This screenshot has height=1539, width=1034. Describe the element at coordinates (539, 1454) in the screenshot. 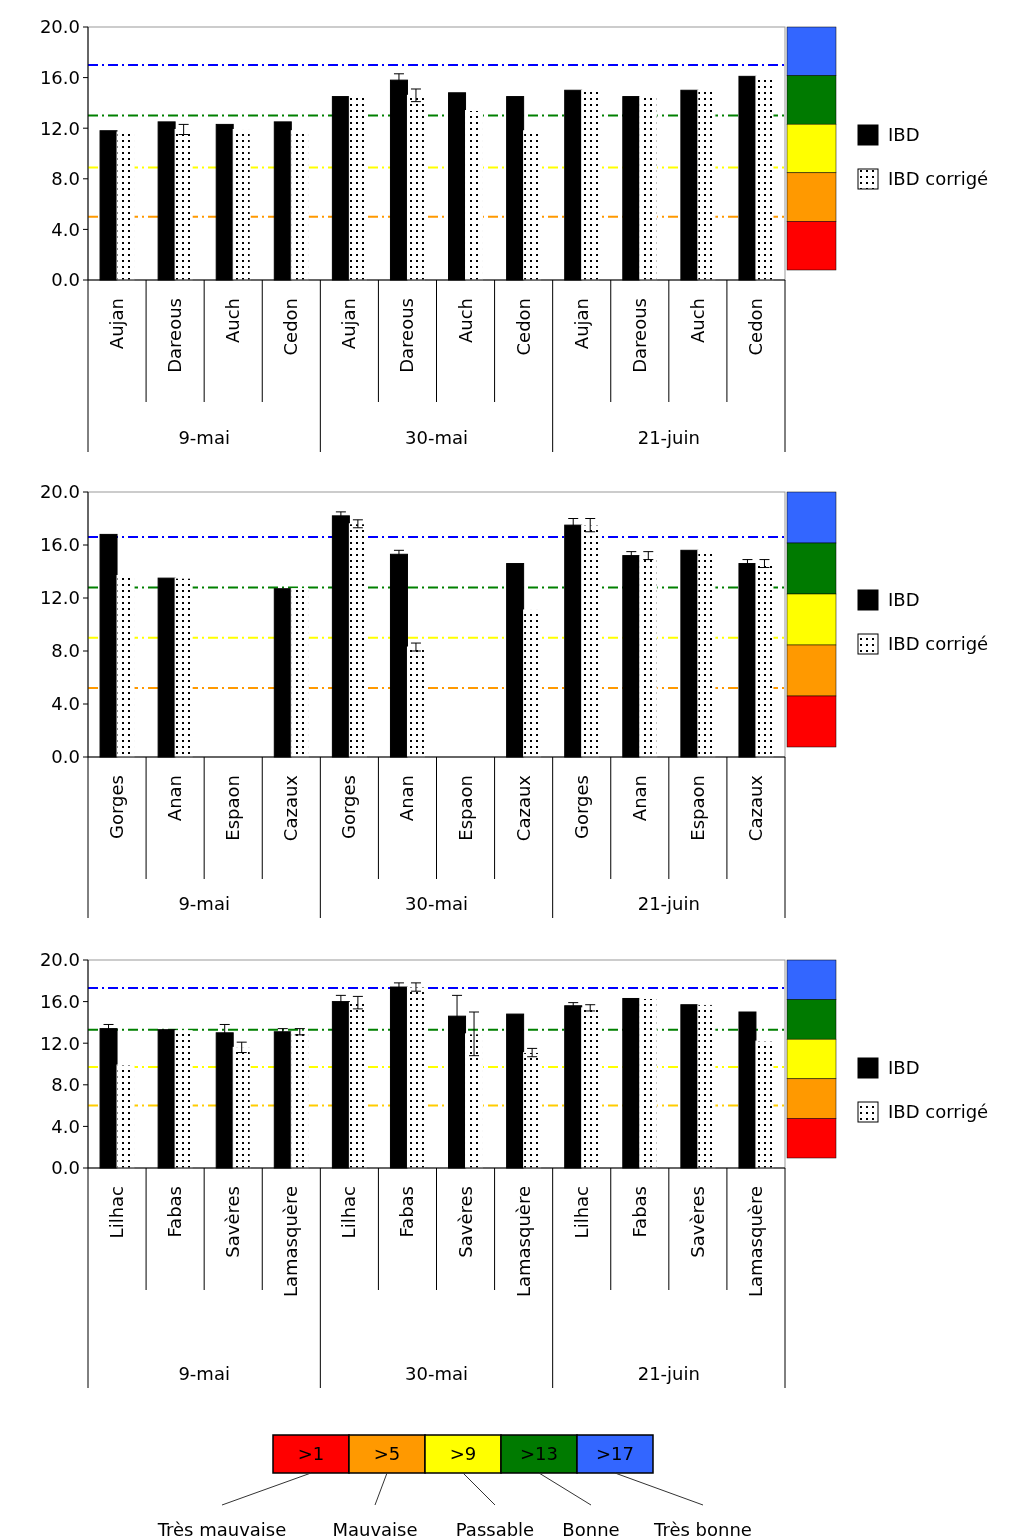

I see `category-label: >13` at that location.